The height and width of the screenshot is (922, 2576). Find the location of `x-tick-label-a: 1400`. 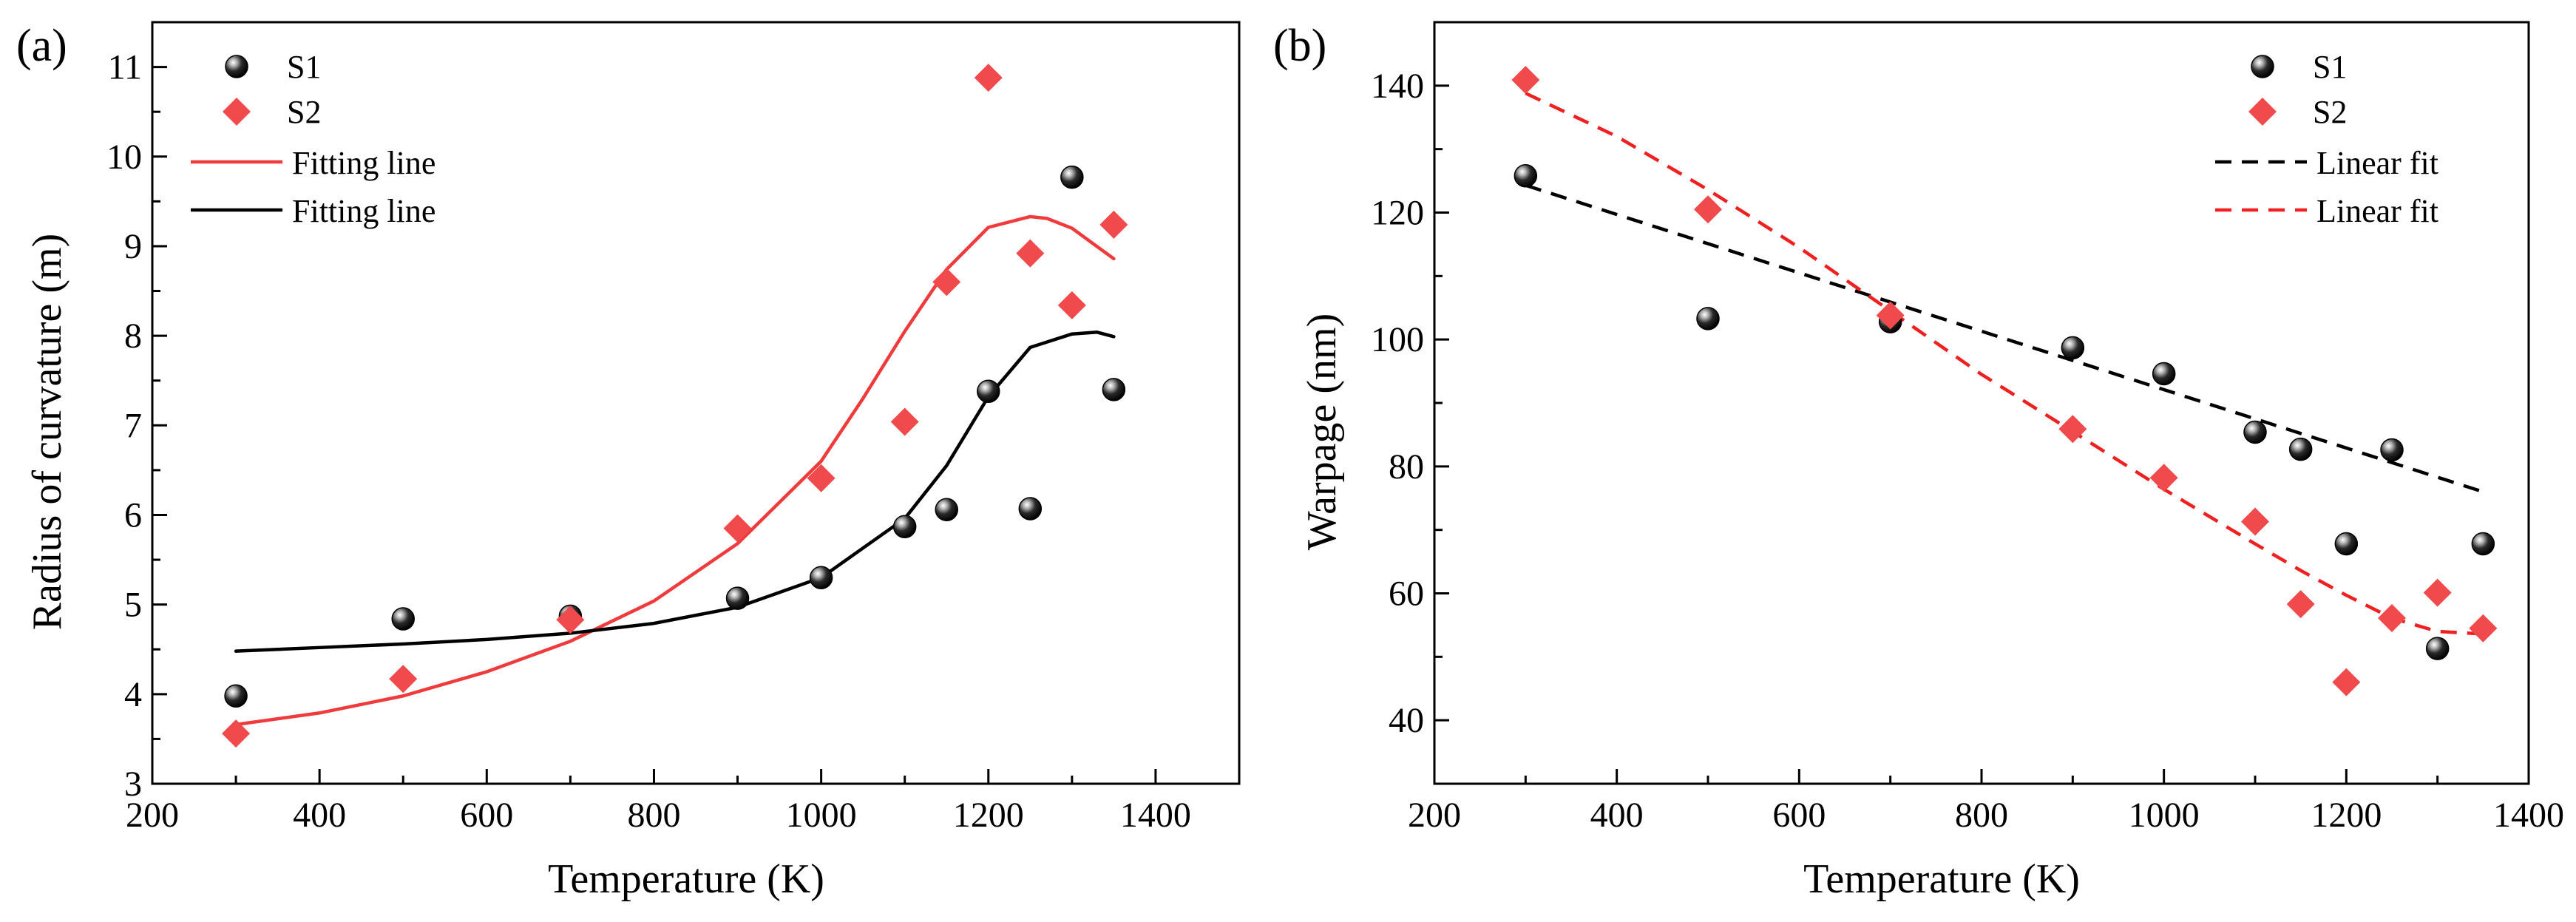

x-tick-label-a: 1400 is located at coordinates (1155, 815).